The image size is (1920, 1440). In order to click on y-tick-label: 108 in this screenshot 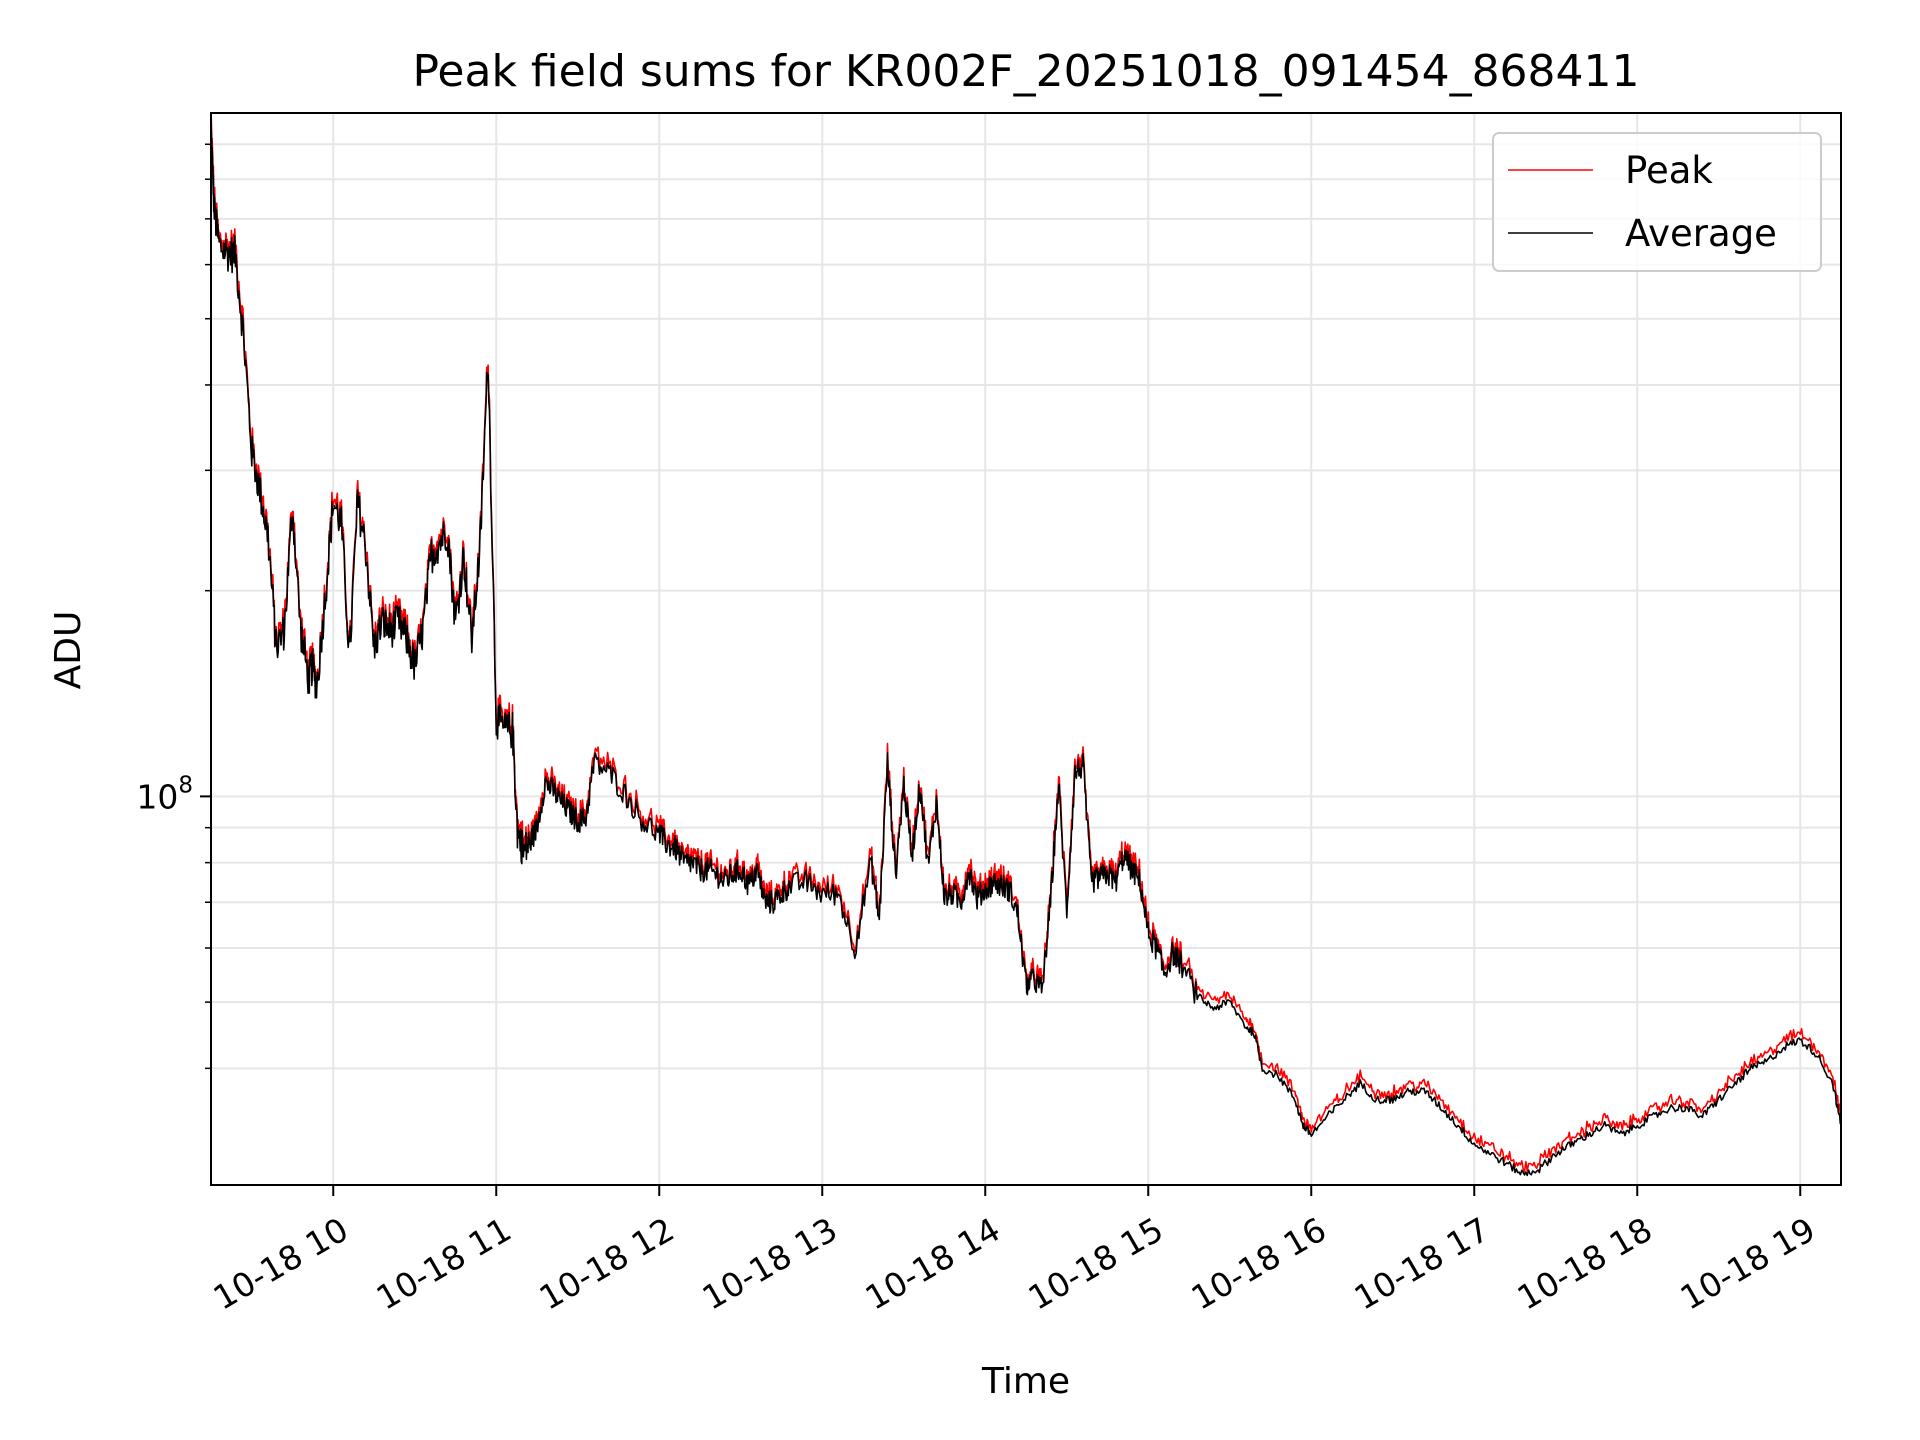, I will do `click(164, 794)`.